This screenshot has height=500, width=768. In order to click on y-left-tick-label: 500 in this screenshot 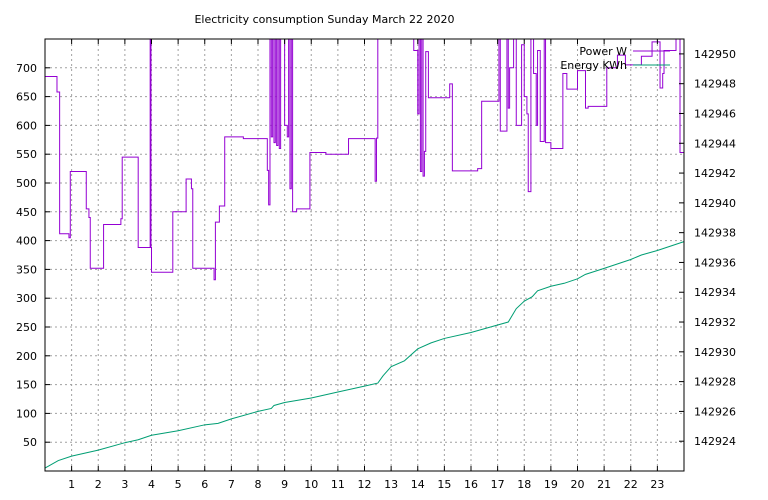, I will do `click(26, 183)`.